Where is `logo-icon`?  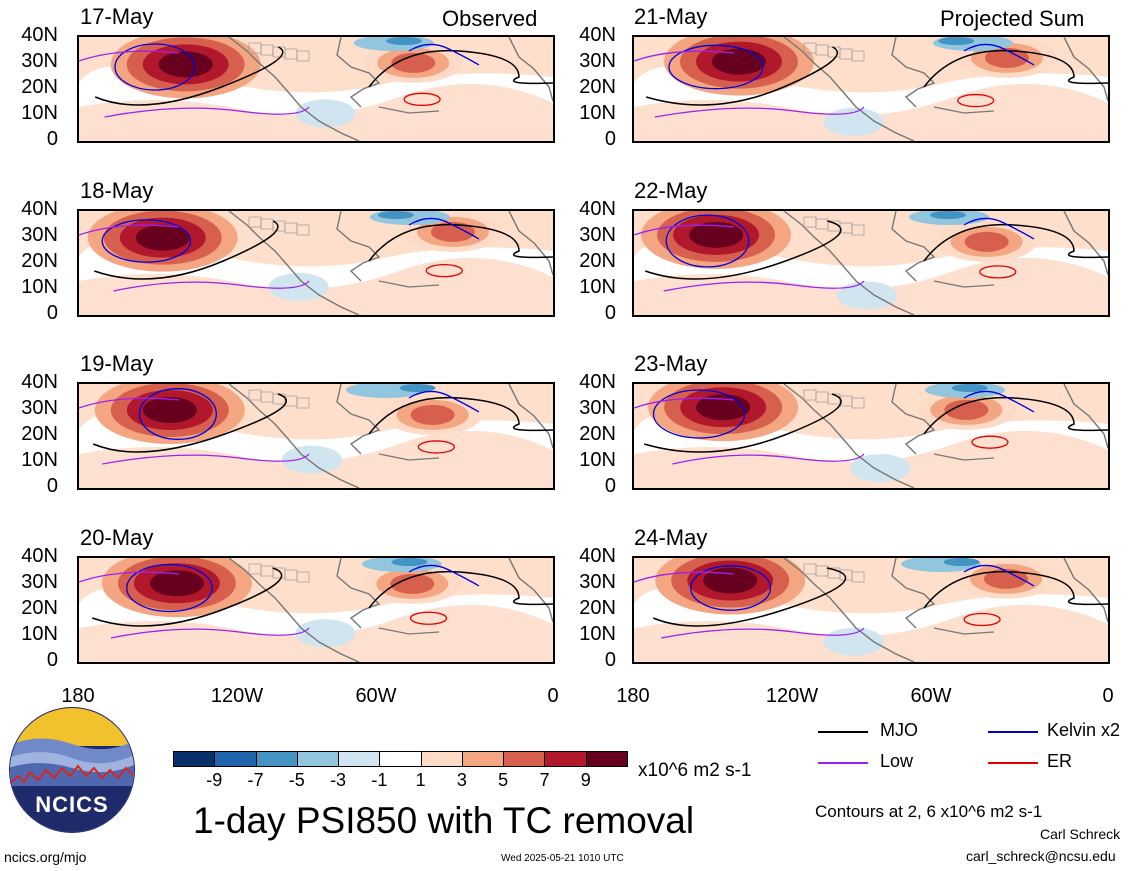
logo-icon is located at coordinates (72, 770).